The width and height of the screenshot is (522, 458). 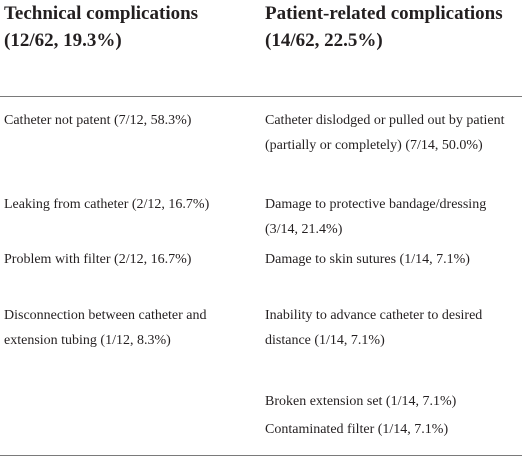 What do you see at coordinates (361, 401) in the screenshot?
I see `patient-item-broken-extension-set: Broken extension set (1/14, 7.1%)` at bounding box center [361, 401].